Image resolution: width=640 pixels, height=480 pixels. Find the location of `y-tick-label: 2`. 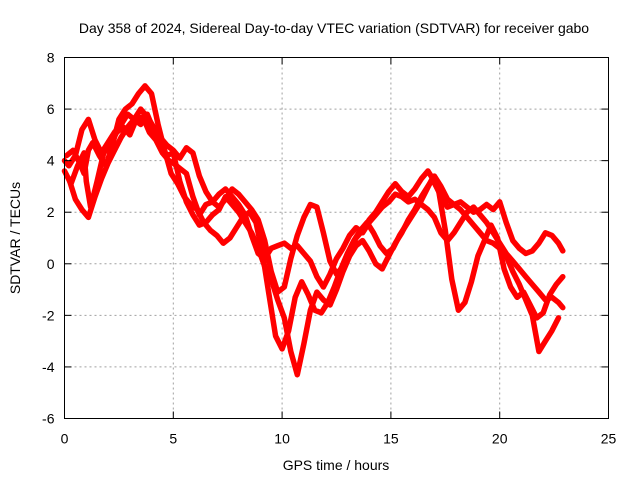

y-tick-label: 2 is located at coordinates (51, 212).